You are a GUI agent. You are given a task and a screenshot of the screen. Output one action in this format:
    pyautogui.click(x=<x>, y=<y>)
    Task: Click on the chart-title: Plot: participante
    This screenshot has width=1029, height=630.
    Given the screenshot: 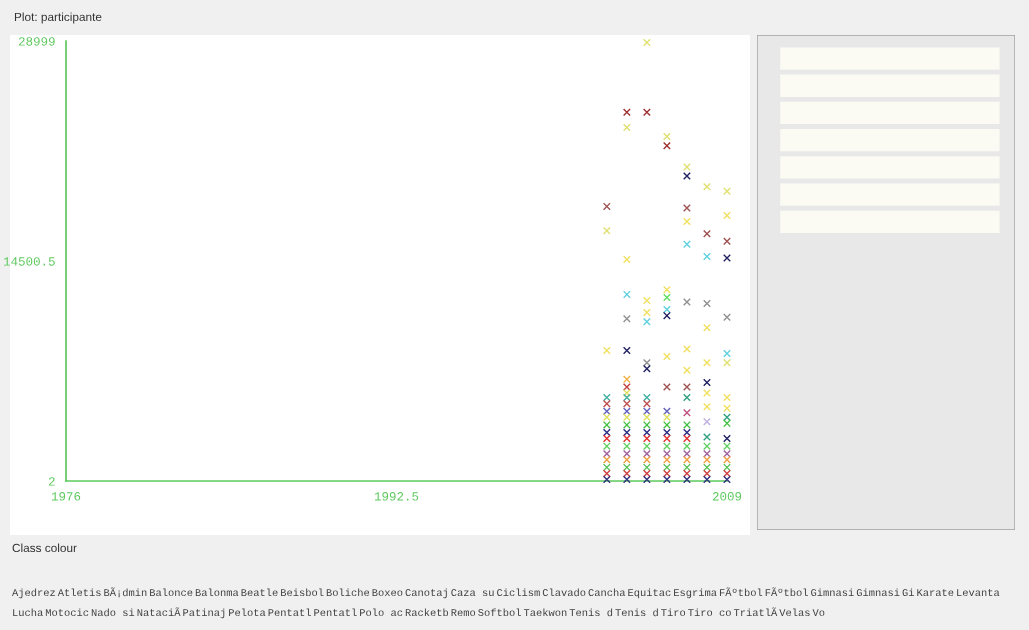 What is the action you would take?
    pyautogui.click(x=58, y=18)
    